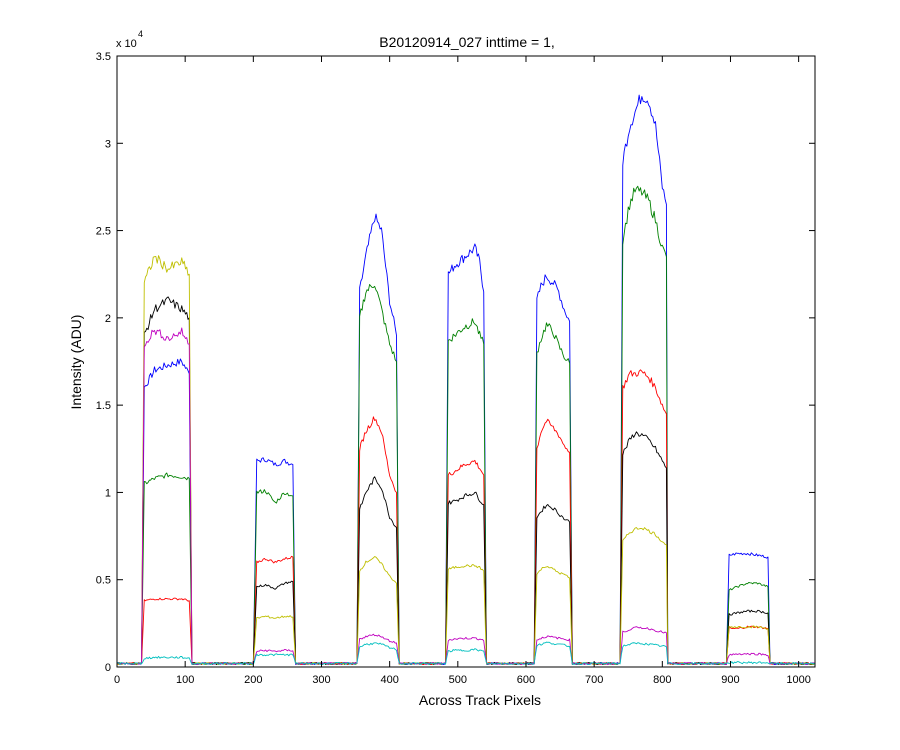 This screenshot has width=900, height=750. I want to click on y-tick-label: 2.5, so click(103, 232).